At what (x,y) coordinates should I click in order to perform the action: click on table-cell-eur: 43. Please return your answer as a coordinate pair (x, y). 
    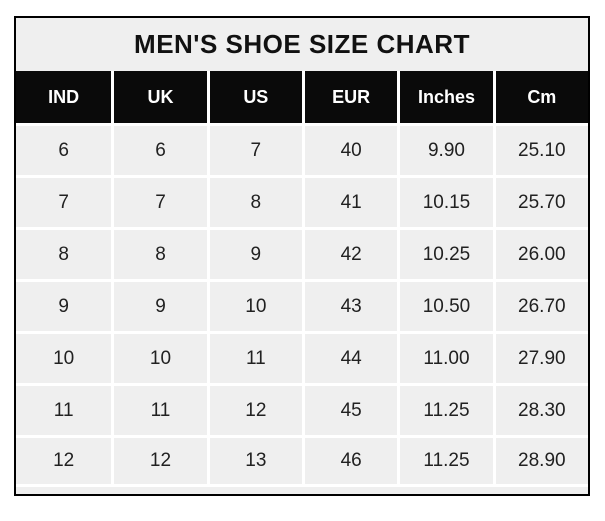
    Looking at the image, I should click on (349, 305).